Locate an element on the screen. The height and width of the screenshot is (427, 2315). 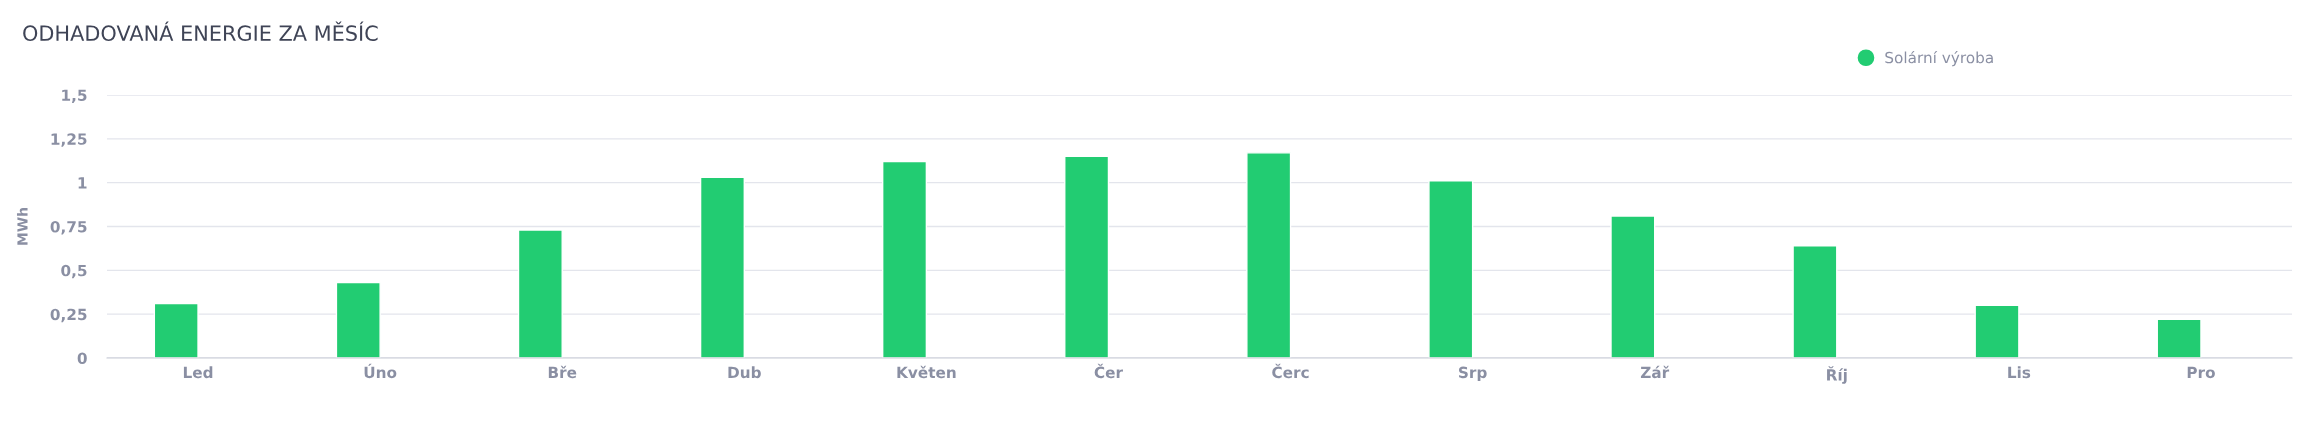
x-tick-label: Dub is located at coordinates (744, 372).